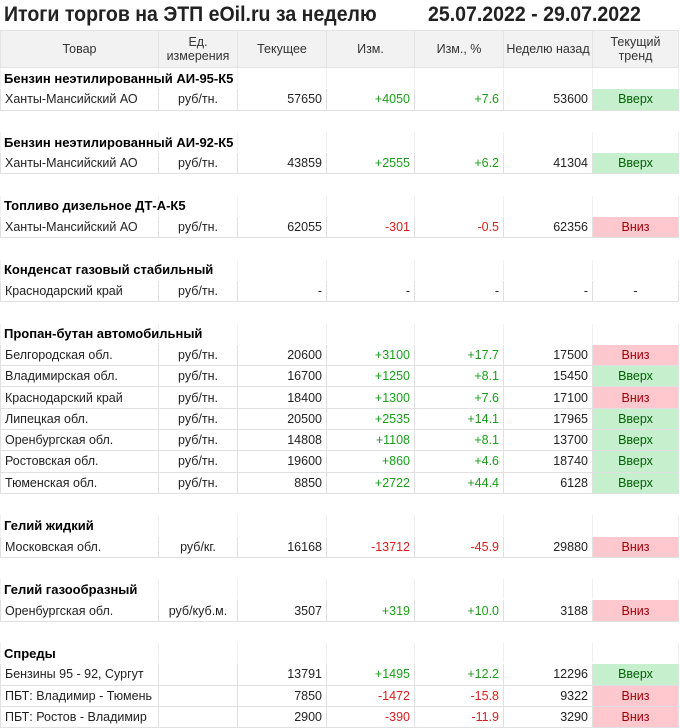  Describe the element at coordinates (548, 695) in the screenshot. I see `week-ago-cell: 9322` at that location.